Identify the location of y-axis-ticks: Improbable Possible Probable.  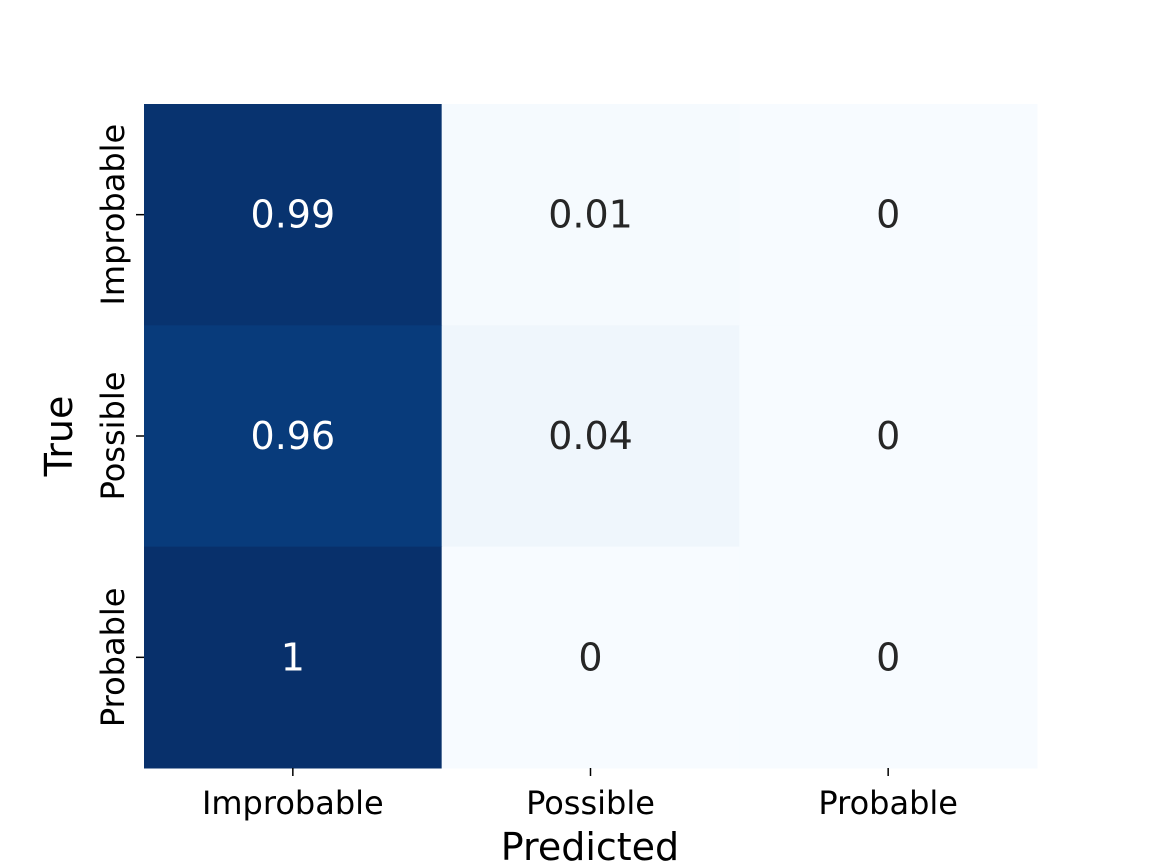
(119, 425).